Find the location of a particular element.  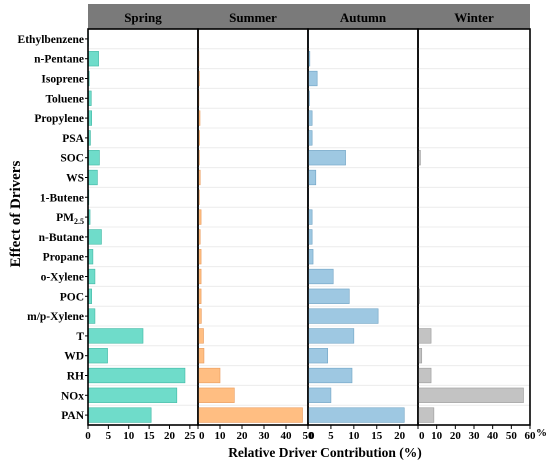

x-tick-label-winter: 50 is located at coordinates (512, 436).